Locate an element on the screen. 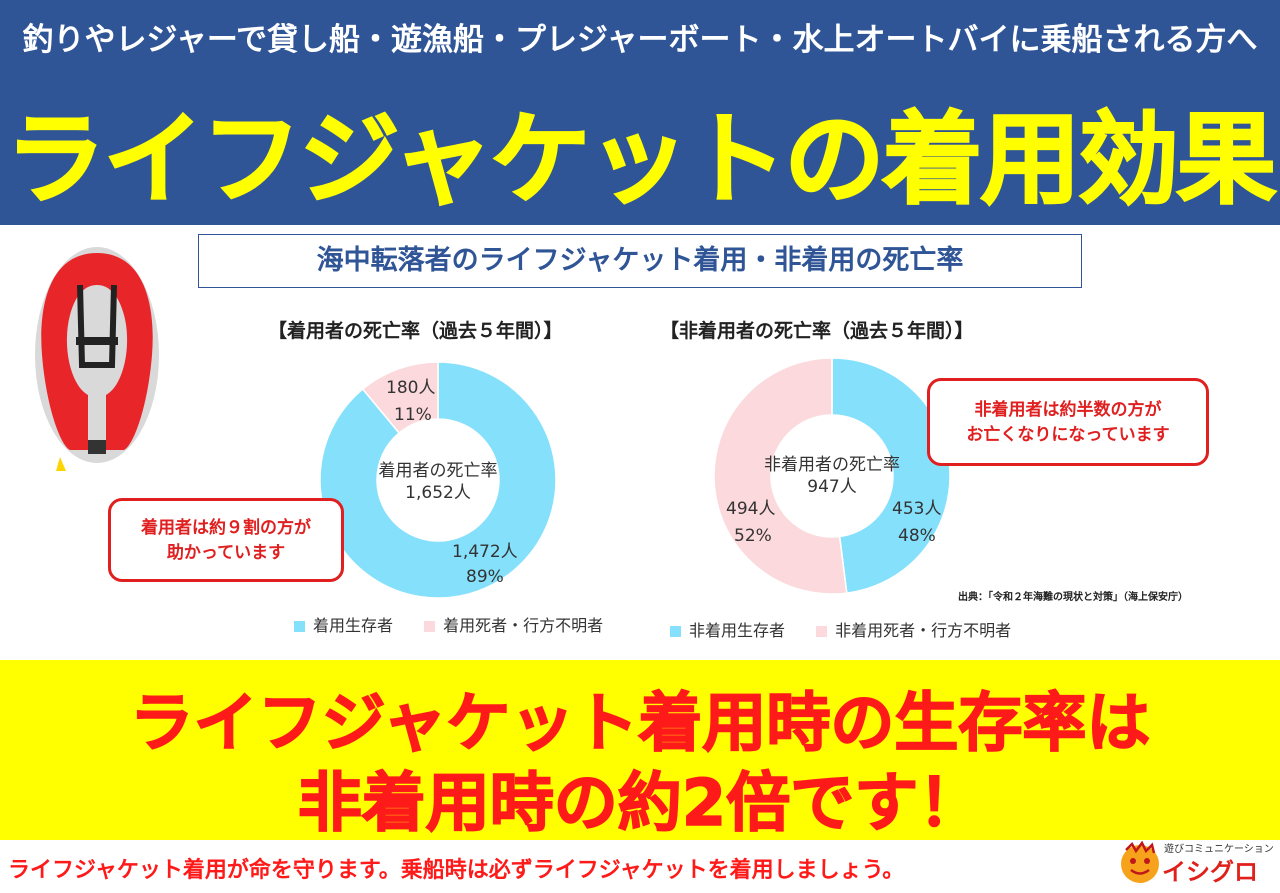 The width and height of the screenshot is (1280, 893). banner-line1: ライフジャケット着用時の生存率は is located at coordinates (640, 724).